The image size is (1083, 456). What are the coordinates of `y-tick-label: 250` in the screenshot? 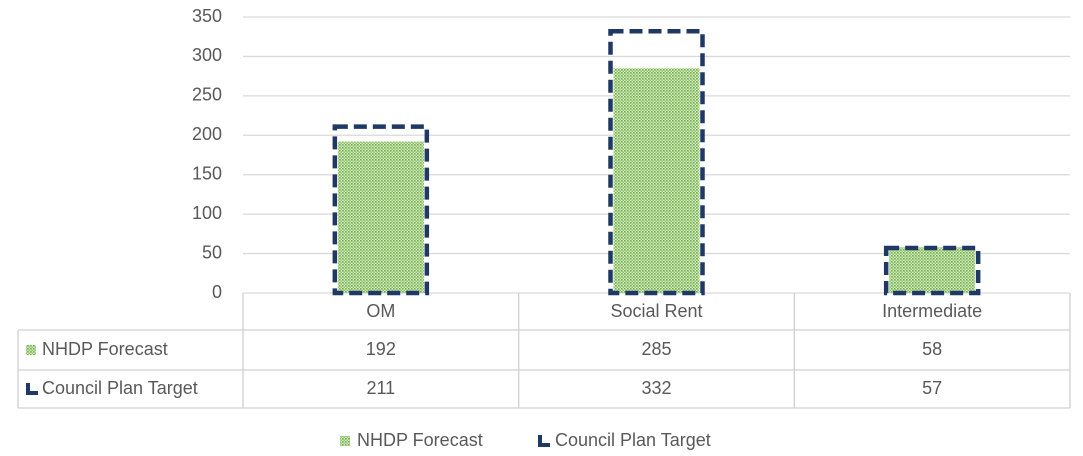 It's located at (207, 95).